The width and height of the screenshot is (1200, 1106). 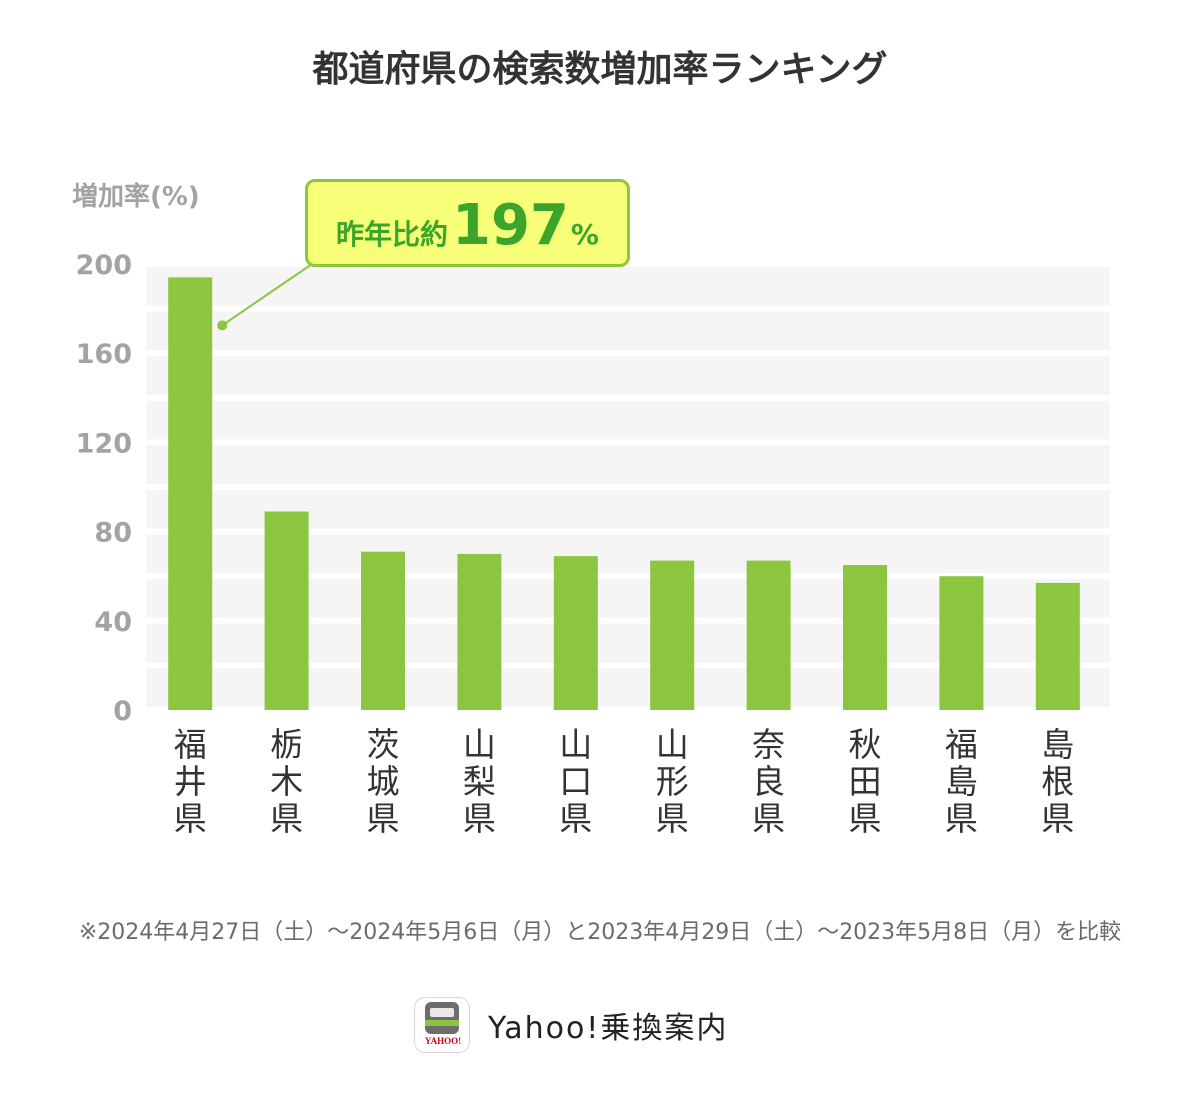 What do you see at coordinates (575, 781) in the screenshot?
I see `category-label: 山口県` at bounding box center [575, 781].